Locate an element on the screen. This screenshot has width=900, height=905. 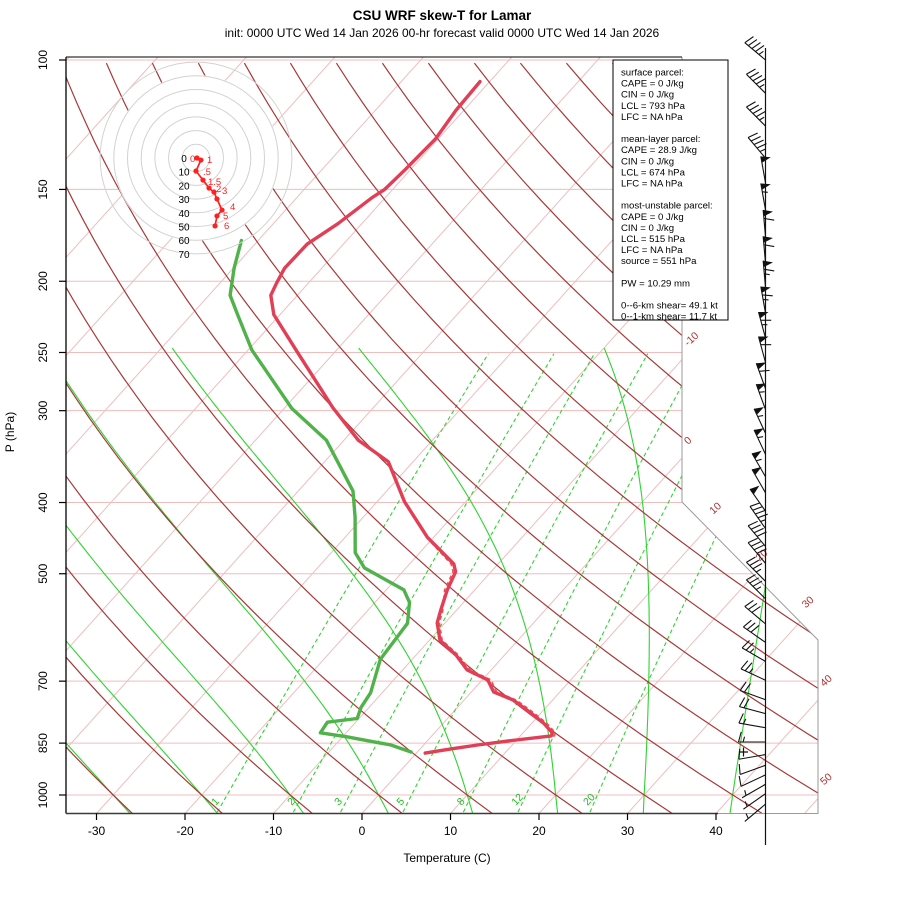
temp-tick-label: 40 is located at coordinates (716, 831).